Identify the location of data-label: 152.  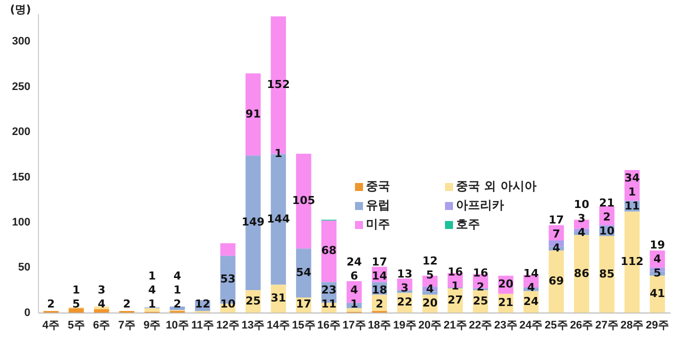
(278, 84).